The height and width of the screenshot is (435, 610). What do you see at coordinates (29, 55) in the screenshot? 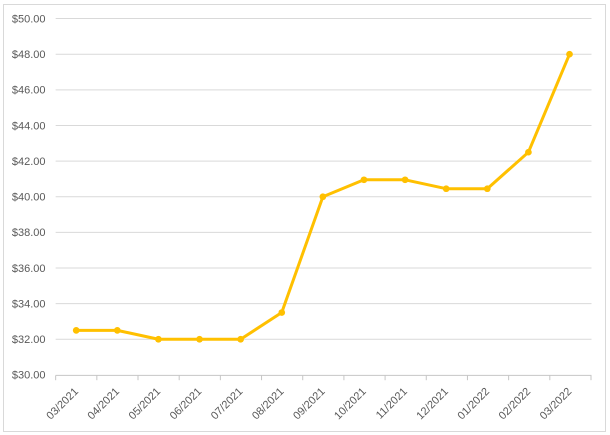
I see `svg-text: $48.00` at bounding box center [29, 55].